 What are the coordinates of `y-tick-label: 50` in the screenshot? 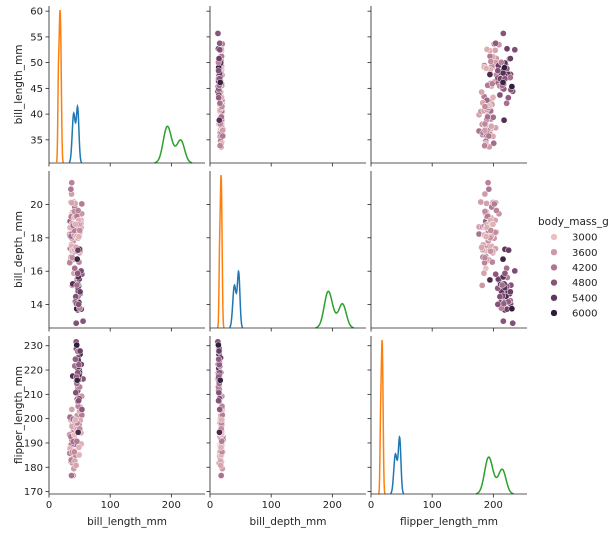 It's located at (36, 63).